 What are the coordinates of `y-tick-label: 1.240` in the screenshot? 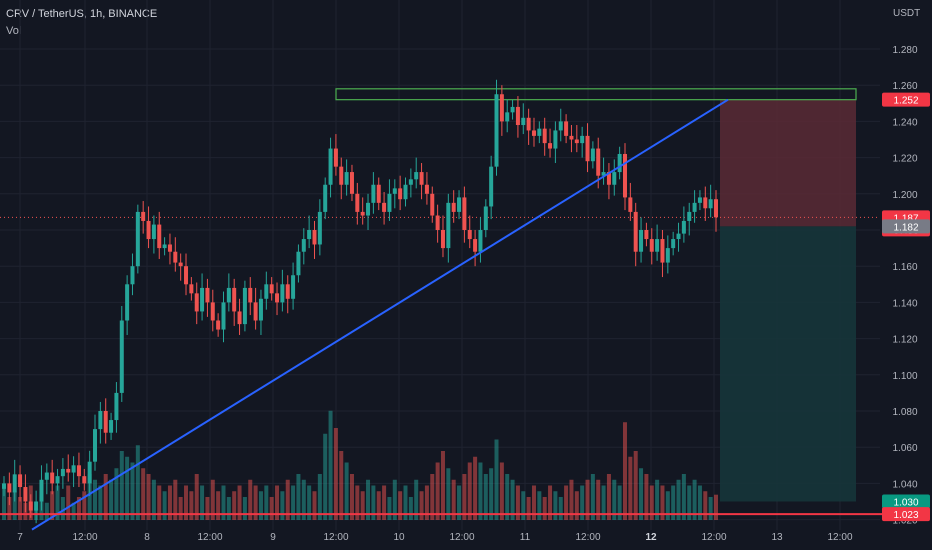 It's located at (904, 122).